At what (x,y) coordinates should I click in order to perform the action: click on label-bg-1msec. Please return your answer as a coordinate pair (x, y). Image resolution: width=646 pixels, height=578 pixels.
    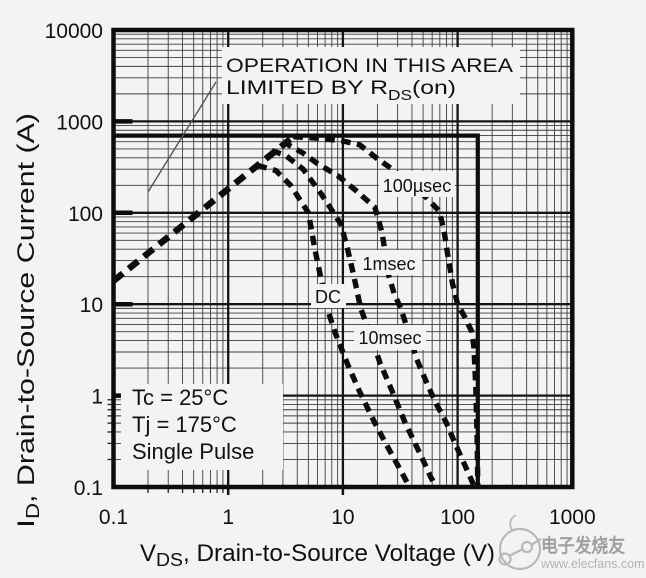
    Looking at the image, I should click on (389, 262).